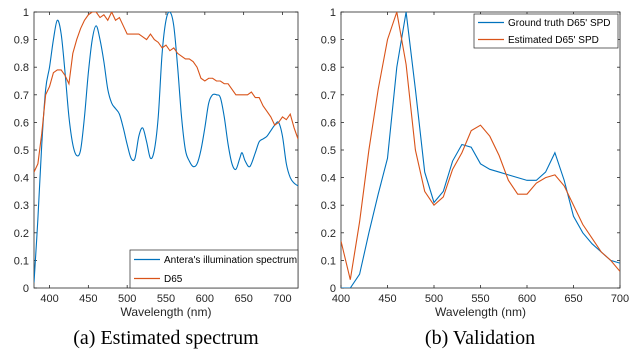 Image resolution: width=634 pixels, height=360 pixels. I want to click on subfigure-caption: (a) Estimated spectrum, so click(166, 338).